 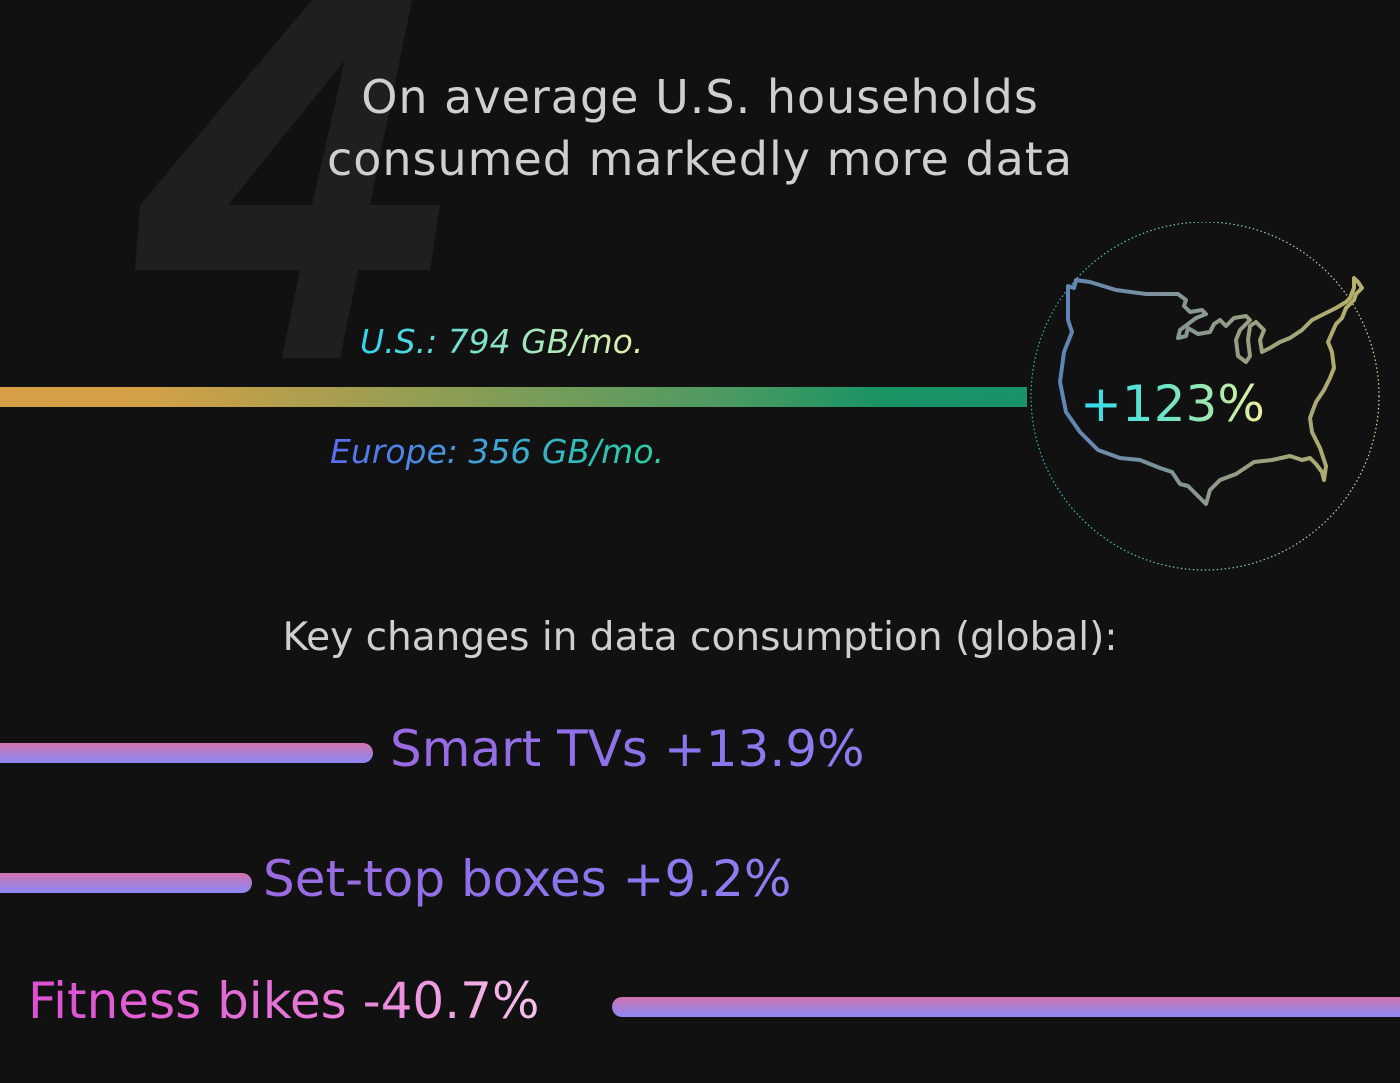 I want to click on headline-line-2: consumed markedly more data, so click(x=700, y=159).